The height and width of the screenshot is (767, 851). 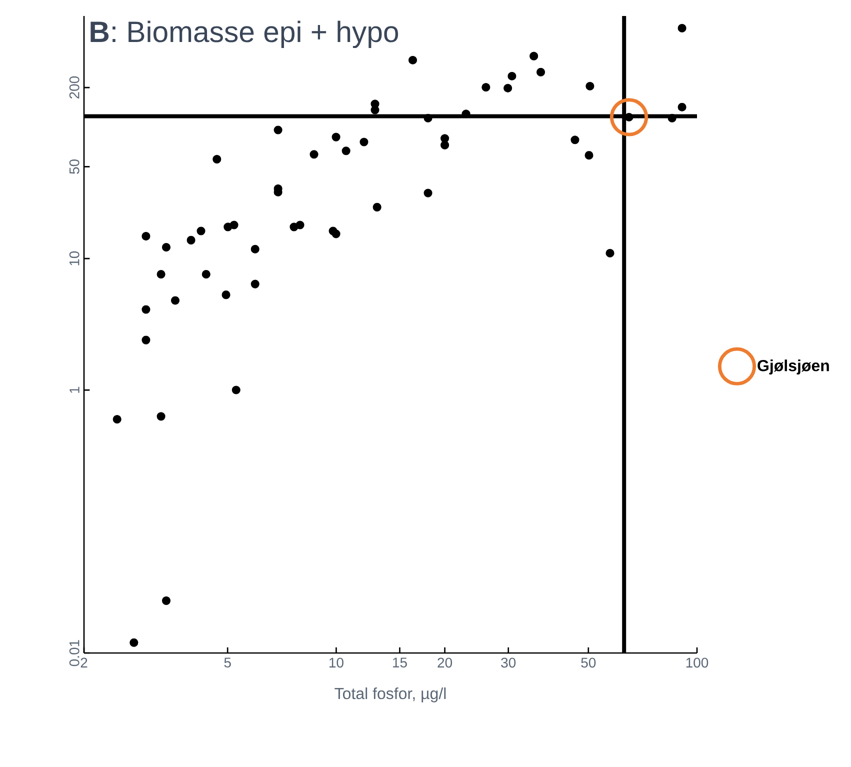 What do you see at coordinates (74, 258) in the screenshot?
I see `y-tick-label: 10` at bounding box center [74, 258].